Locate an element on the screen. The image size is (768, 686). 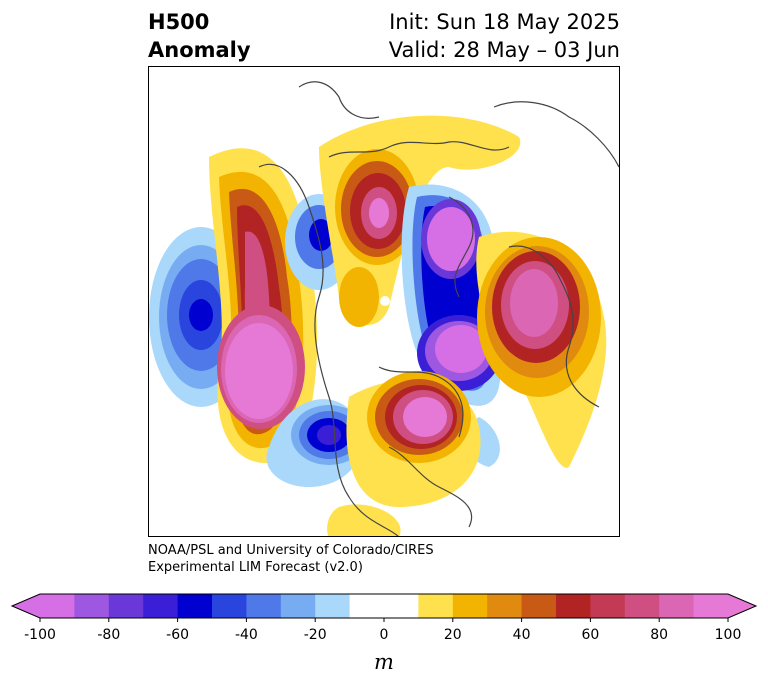
colorbar-tick-label: 0 is located at coordinates (384, 635).